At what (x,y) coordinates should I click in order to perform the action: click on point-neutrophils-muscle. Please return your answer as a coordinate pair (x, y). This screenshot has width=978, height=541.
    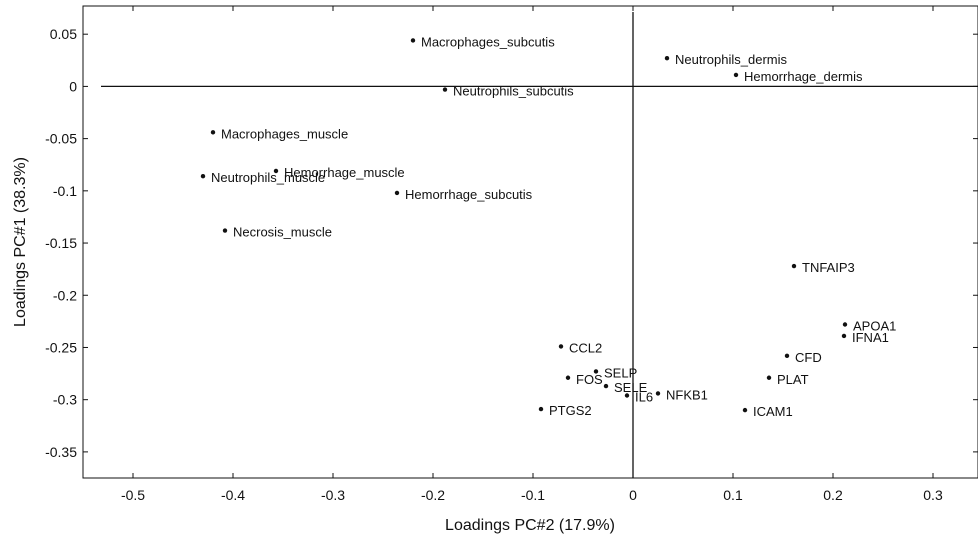
    Looking at the image, I should click on (203, 176).